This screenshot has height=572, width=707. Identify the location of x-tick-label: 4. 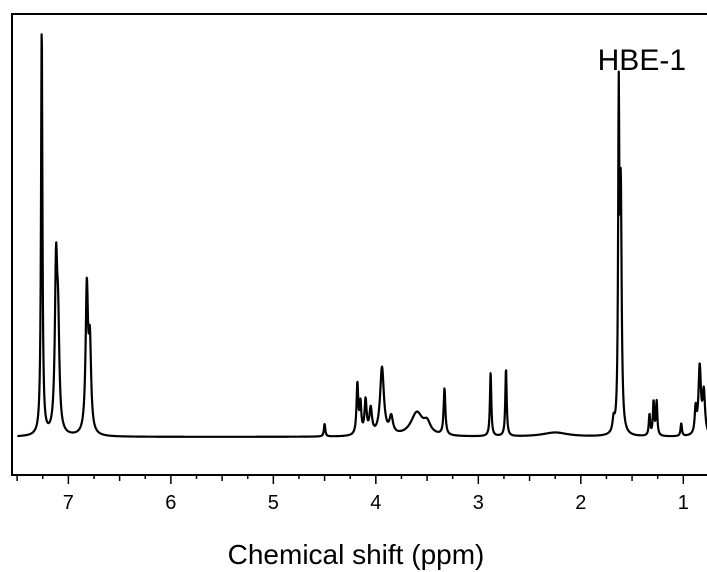
(375, 503).